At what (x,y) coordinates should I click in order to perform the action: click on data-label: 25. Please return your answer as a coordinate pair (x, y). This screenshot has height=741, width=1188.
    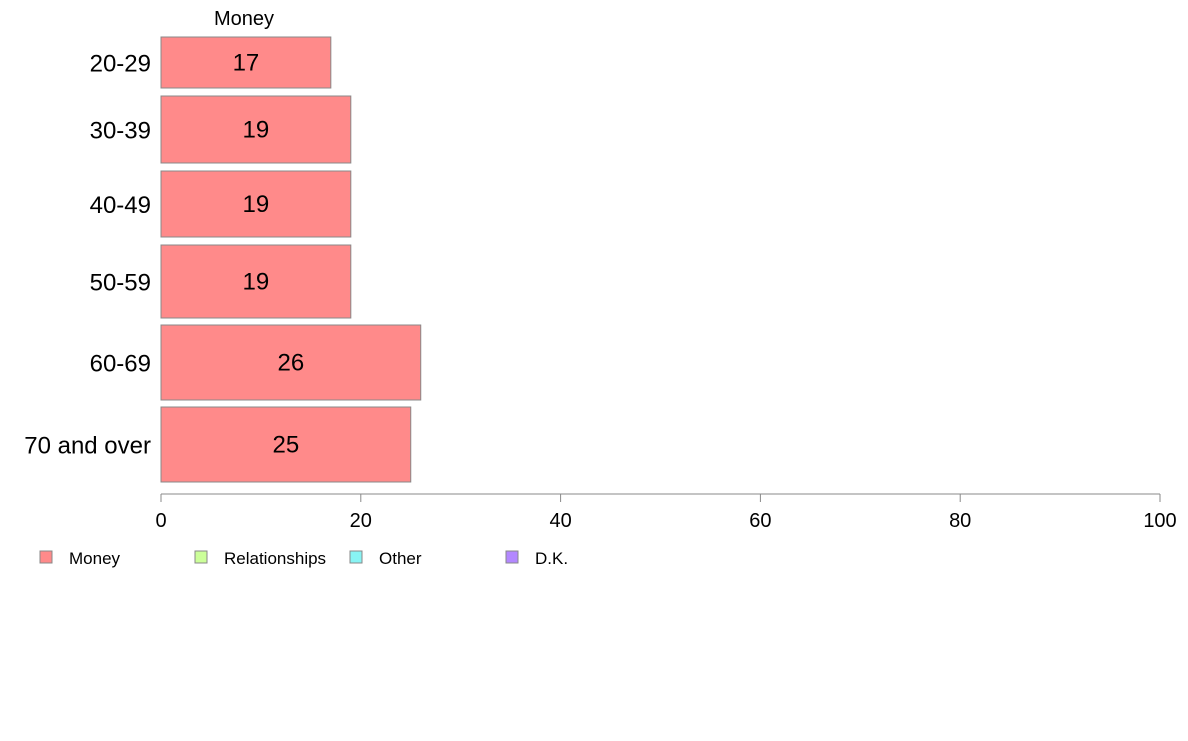
    Looking at the image, I should click on (286, 445).